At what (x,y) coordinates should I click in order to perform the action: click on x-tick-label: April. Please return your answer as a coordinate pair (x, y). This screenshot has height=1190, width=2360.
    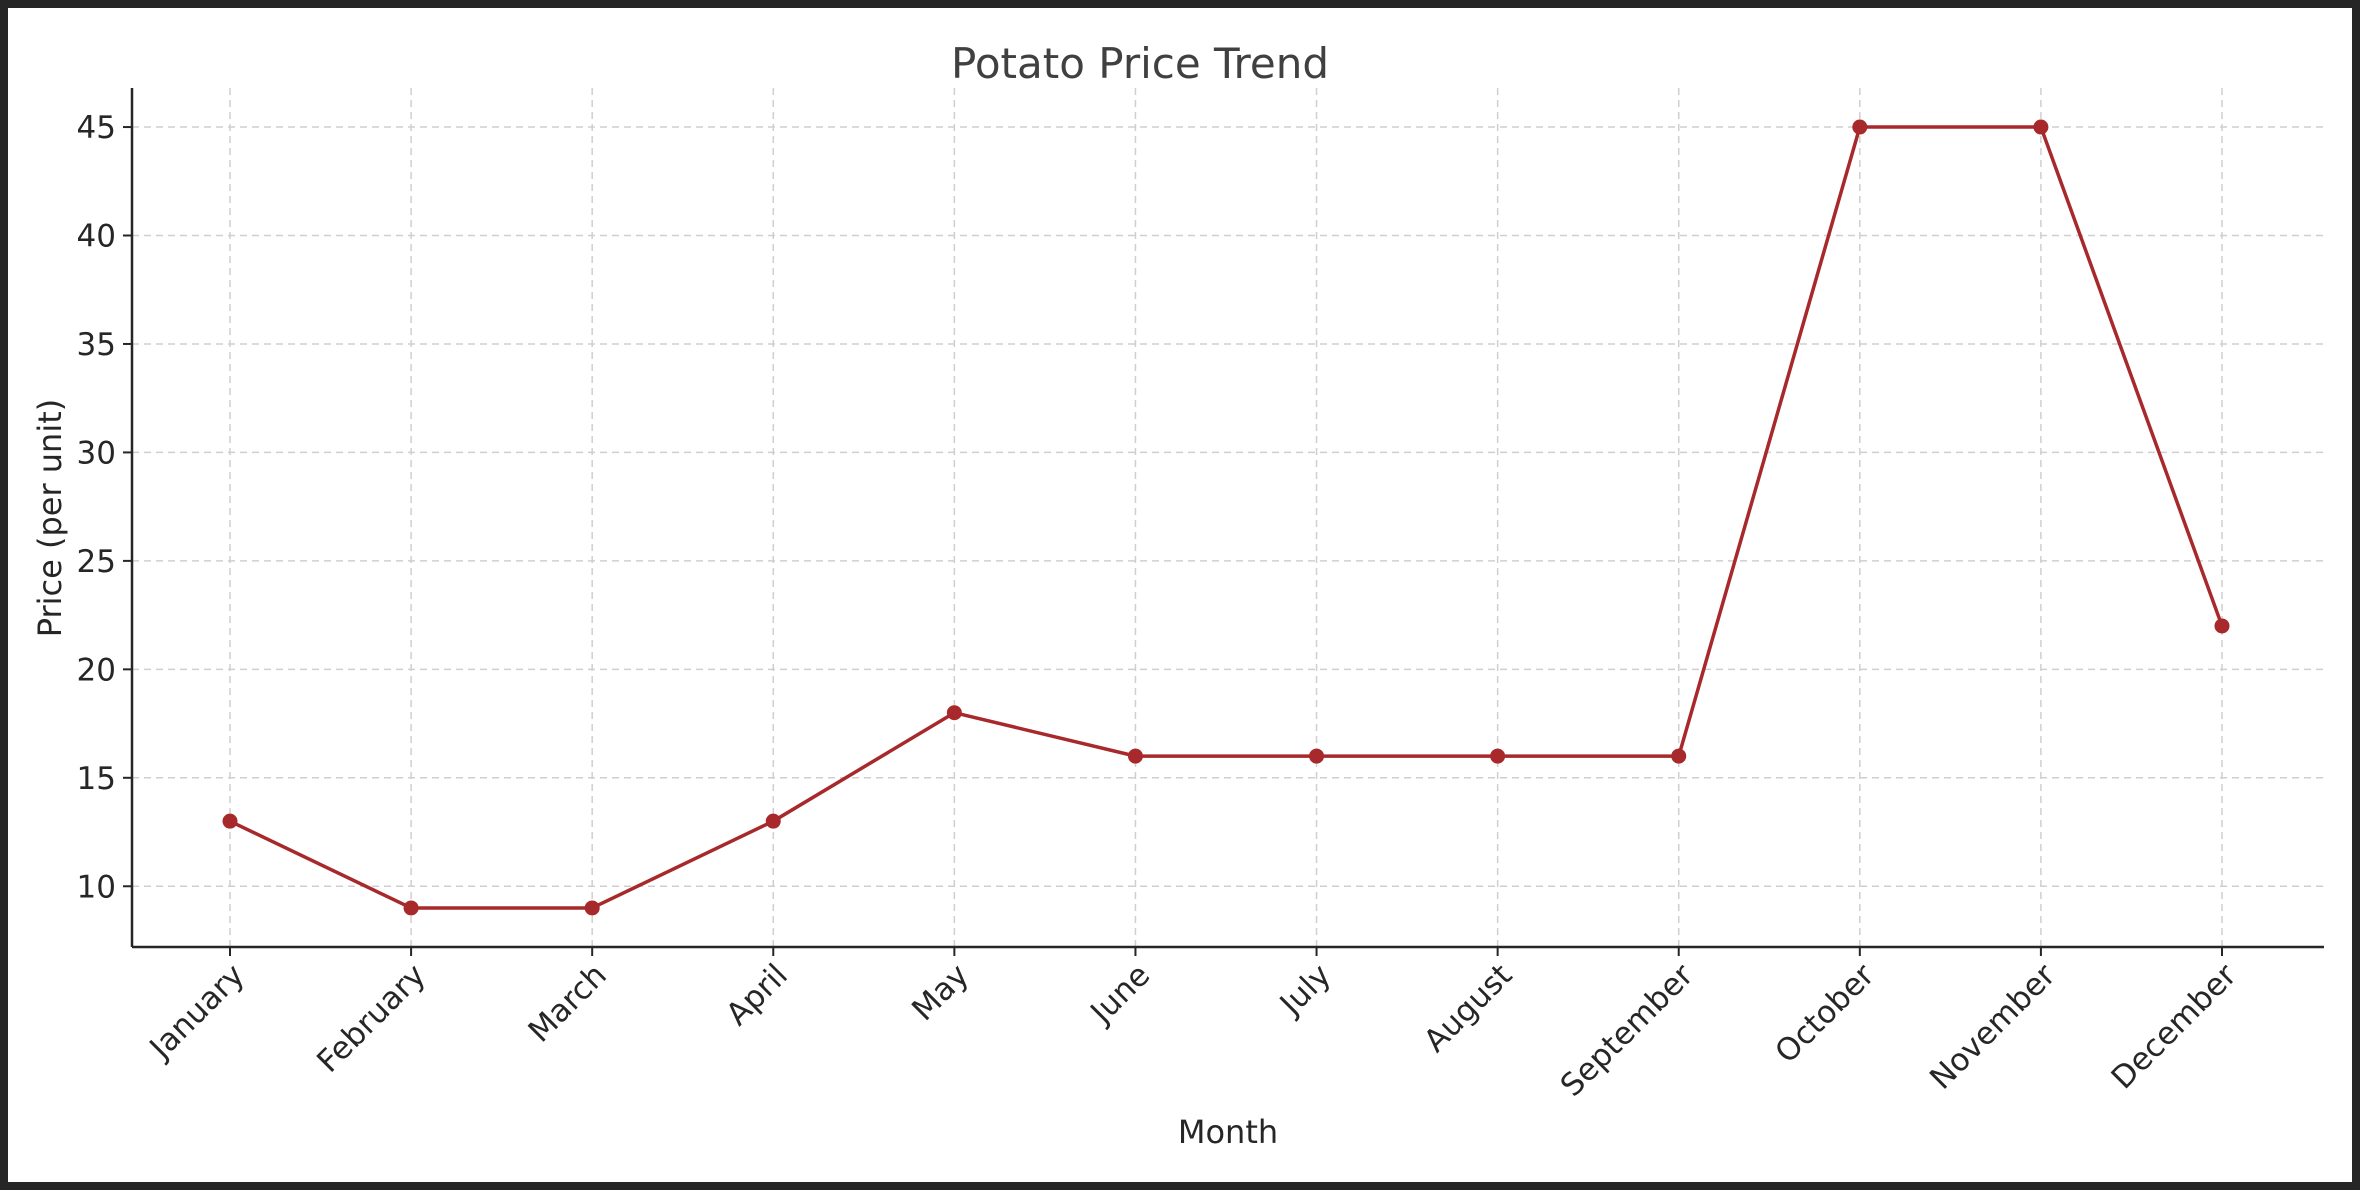
    Looking at the image, I should click on (757, 995).